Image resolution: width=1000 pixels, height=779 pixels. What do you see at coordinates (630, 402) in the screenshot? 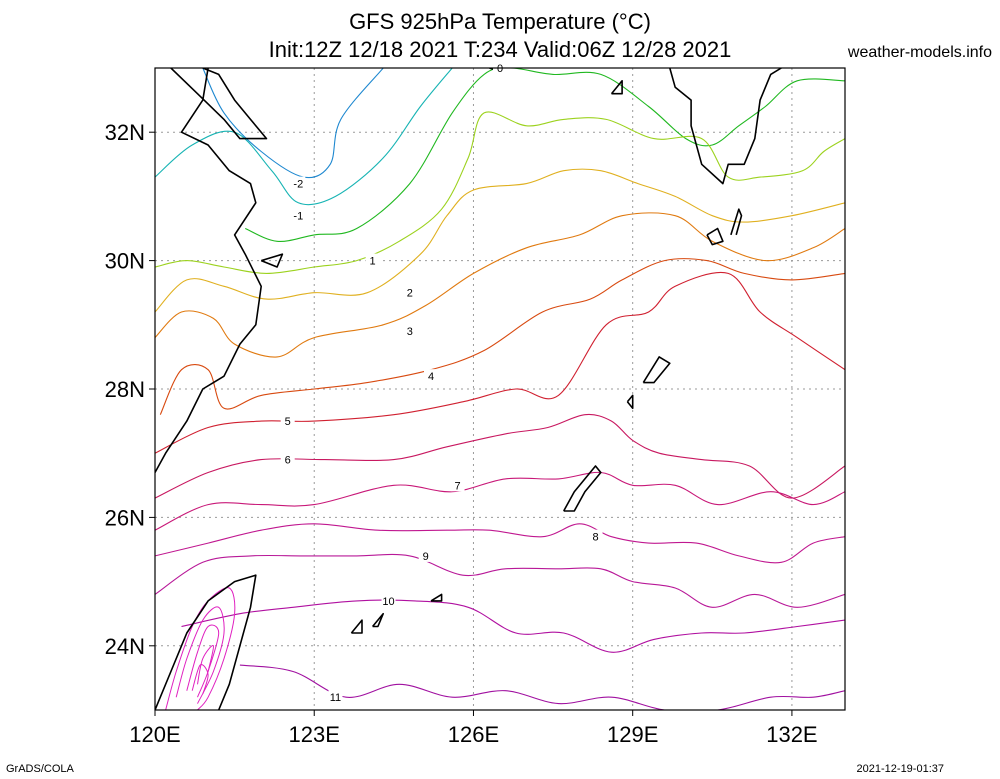
I see `coastline-tokunoshima` at bounding box center [630, 402].